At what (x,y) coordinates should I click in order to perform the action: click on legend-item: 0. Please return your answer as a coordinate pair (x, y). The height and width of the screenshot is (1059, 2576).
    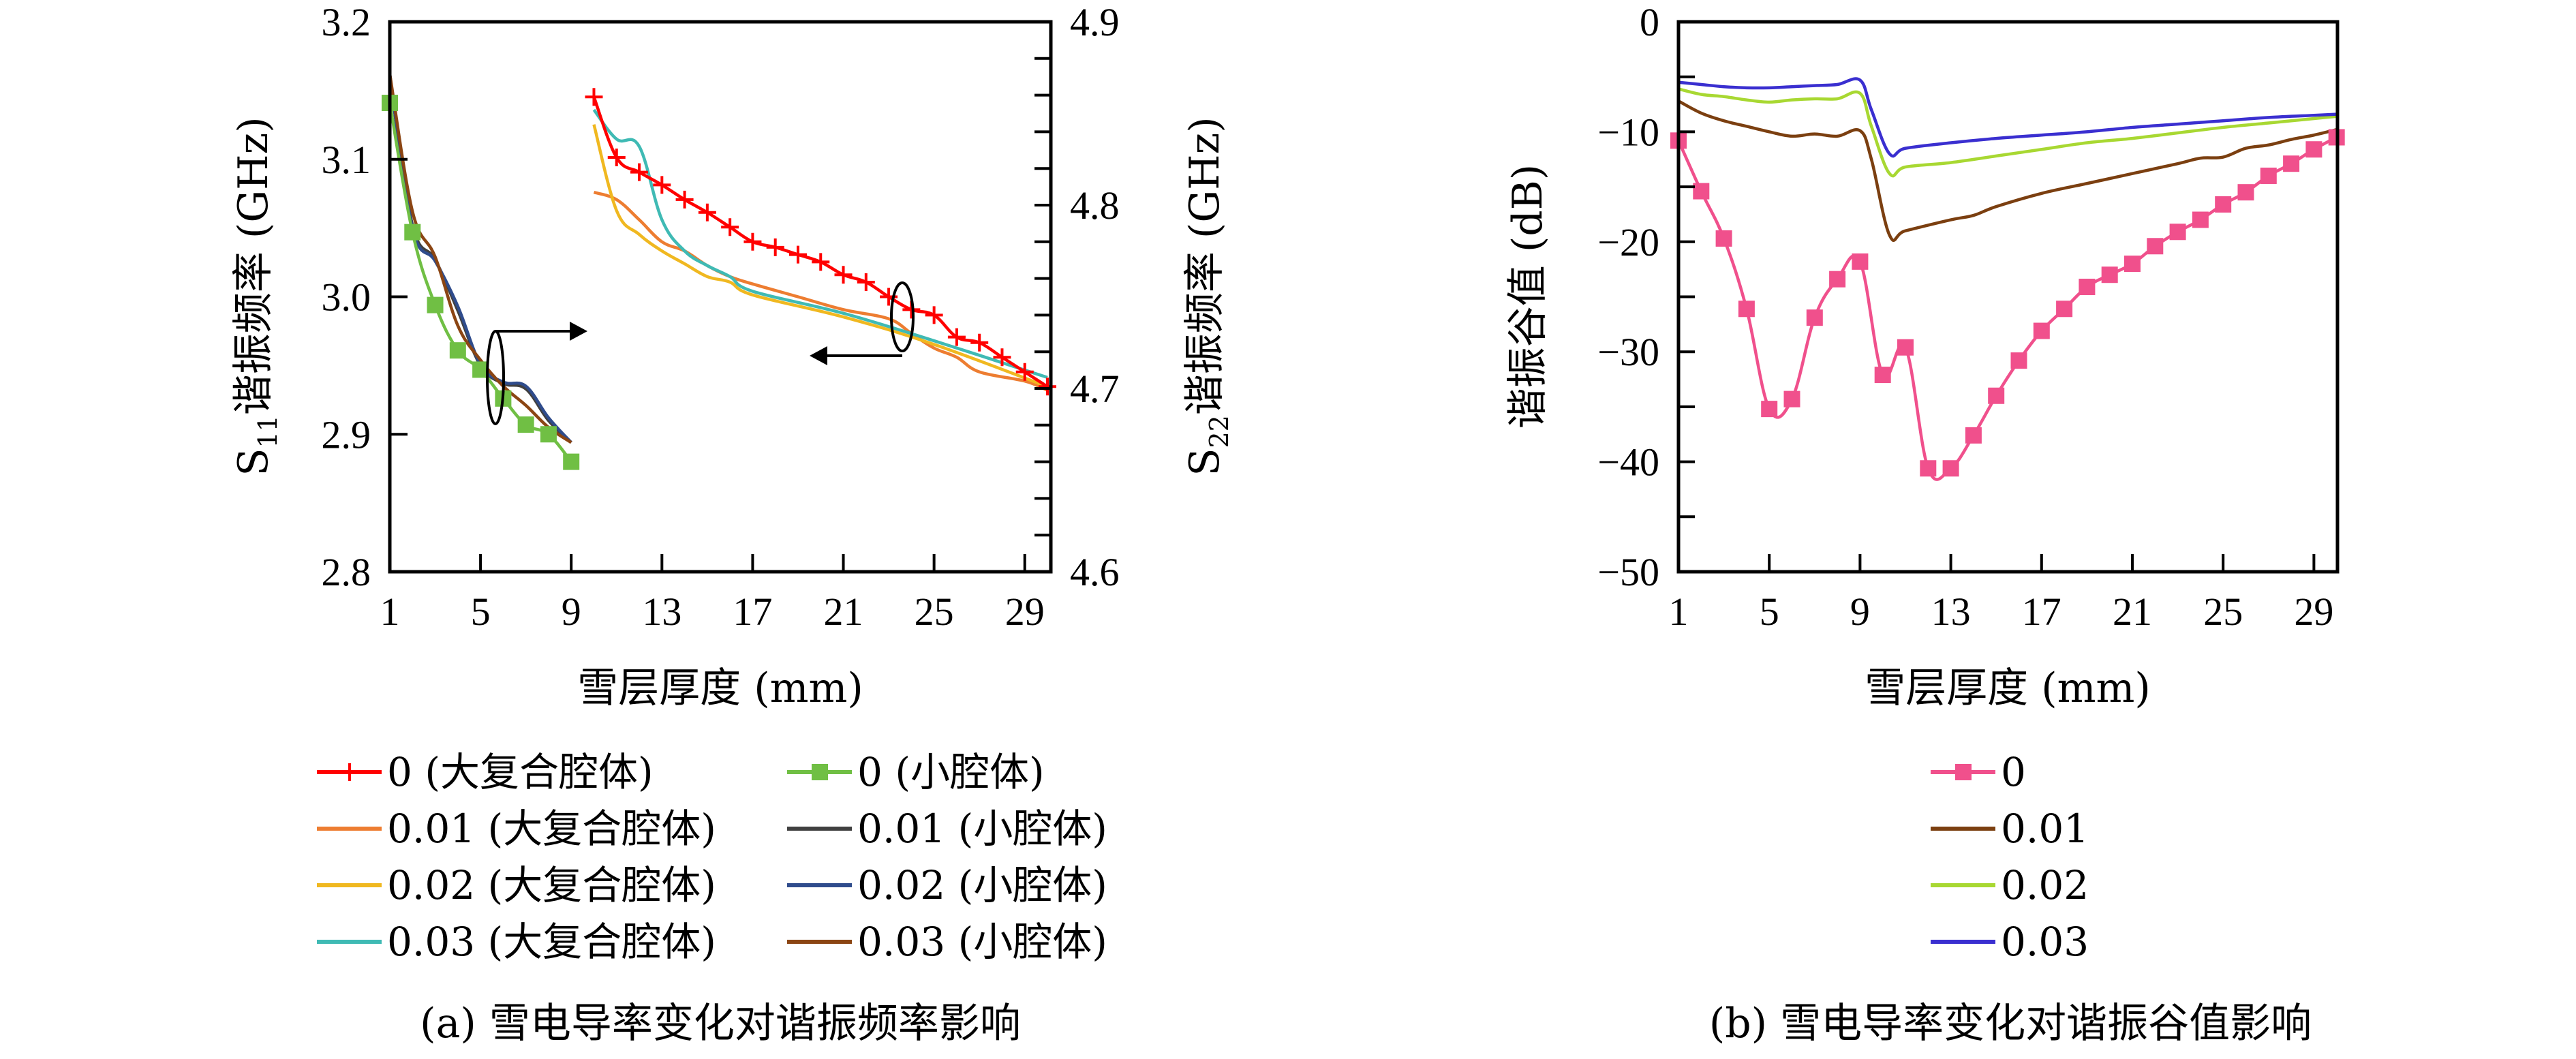
    Looking at the image, I should click on (1978, 772).